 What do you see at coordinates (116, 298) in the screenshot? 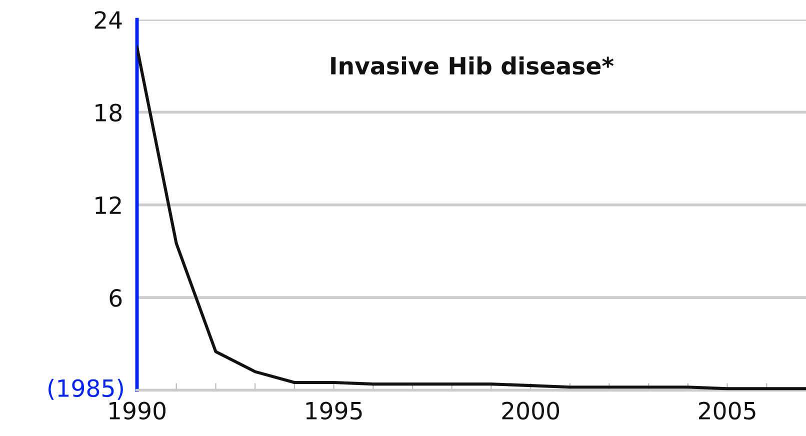
I see `y-tick-label: 6` at bounding box center [116, 298].